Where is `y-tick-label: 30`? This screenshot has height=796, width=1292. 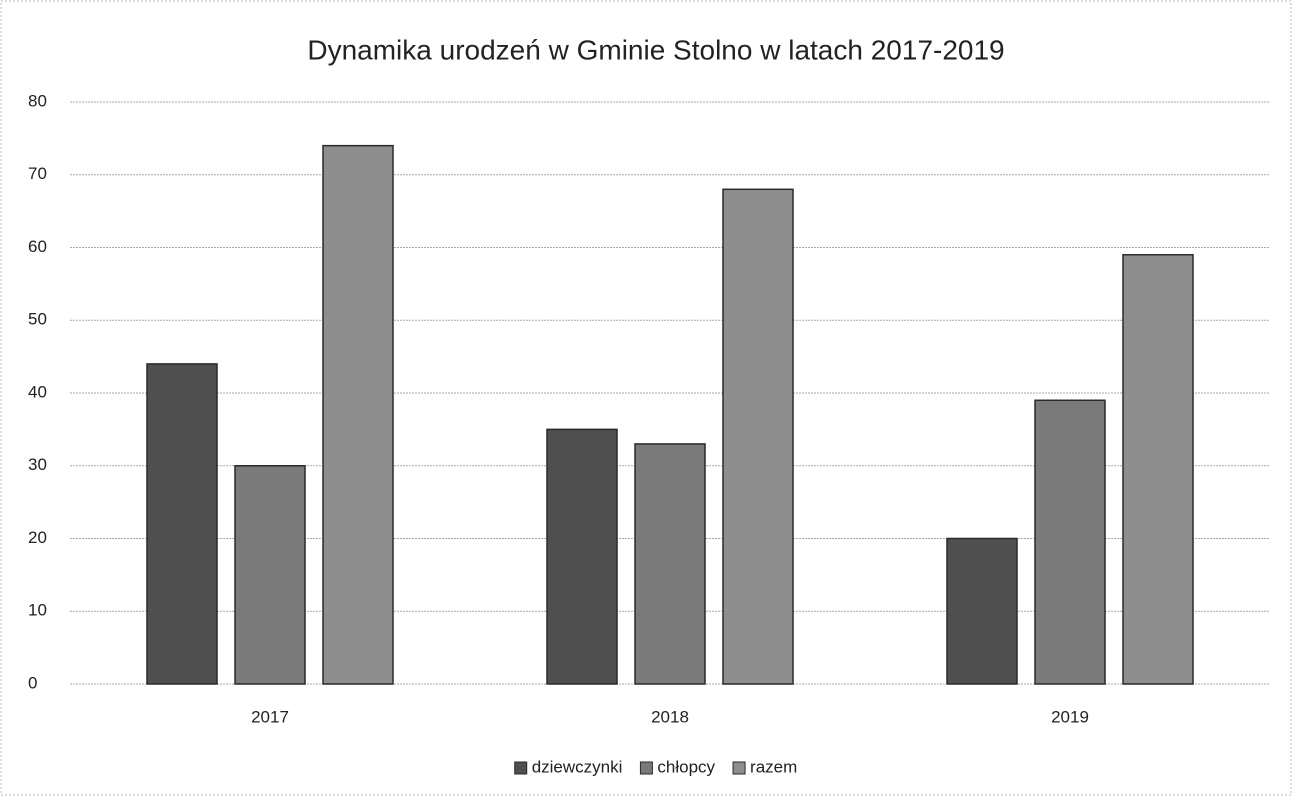
y-tick-label: 30 is located at coordinates (37, 464).